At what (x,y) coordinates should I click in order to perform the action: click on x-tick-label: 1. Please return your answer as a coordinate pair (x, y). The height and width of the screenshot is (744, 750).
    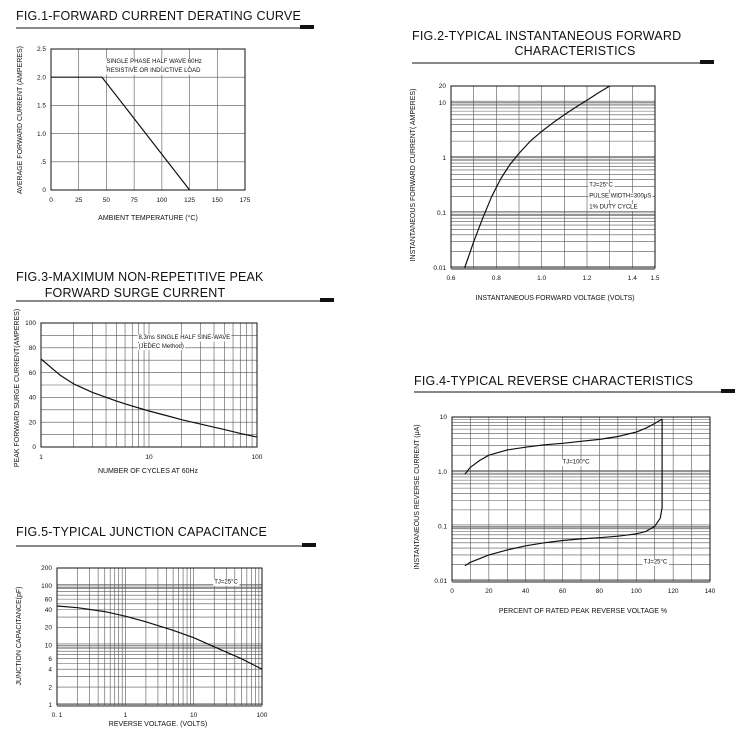
    Looking at the image, I should click on (126, 715).